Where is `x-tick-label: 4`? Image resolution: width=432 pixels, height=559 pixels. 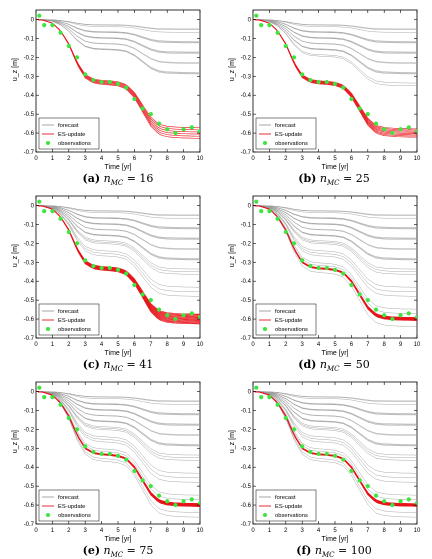 x-tick-label: 4 is located at coordinates (102, 345).